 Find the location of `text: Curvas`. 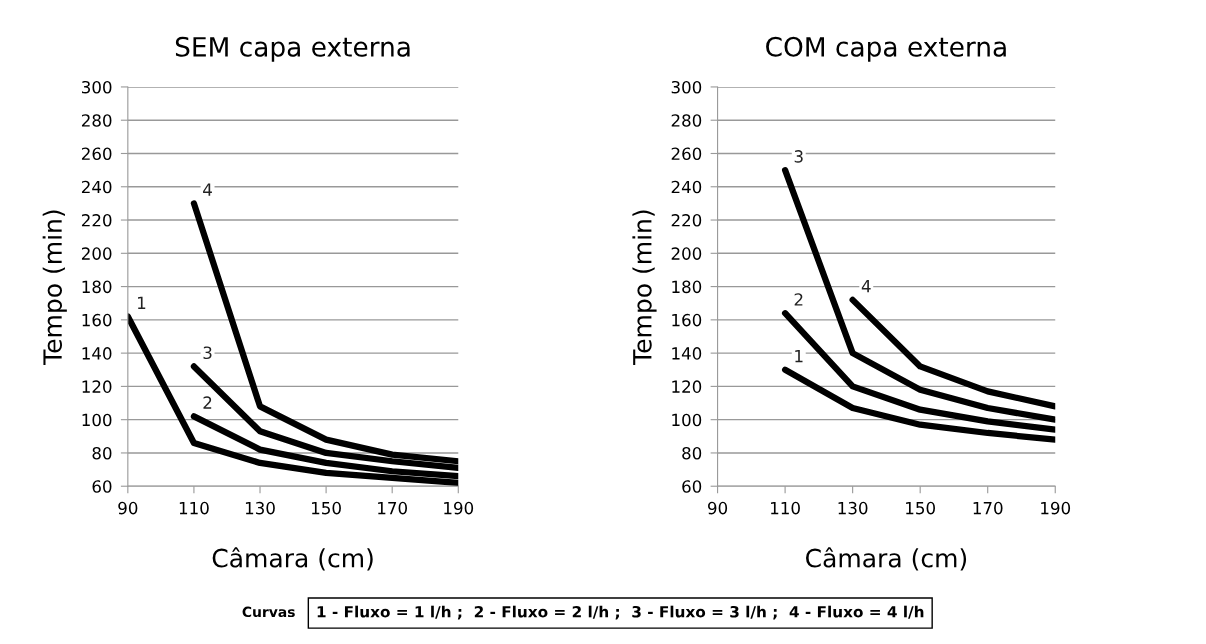

text: Curvas is located at coordinates (268, 612).